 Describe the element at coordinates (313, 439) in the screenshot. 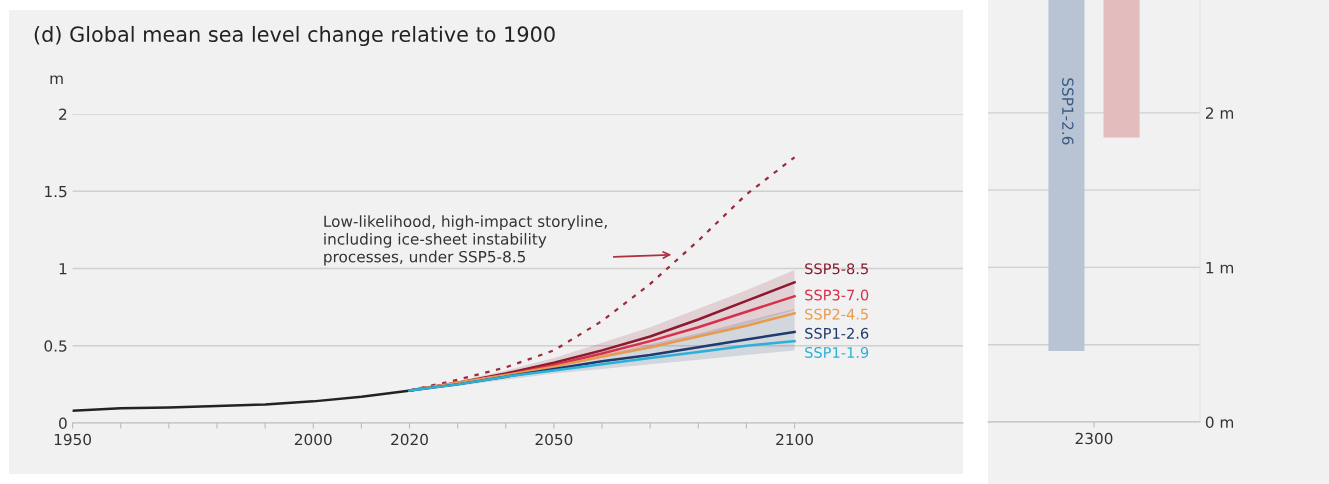

I see `x-tick-label: 2000` at that location.